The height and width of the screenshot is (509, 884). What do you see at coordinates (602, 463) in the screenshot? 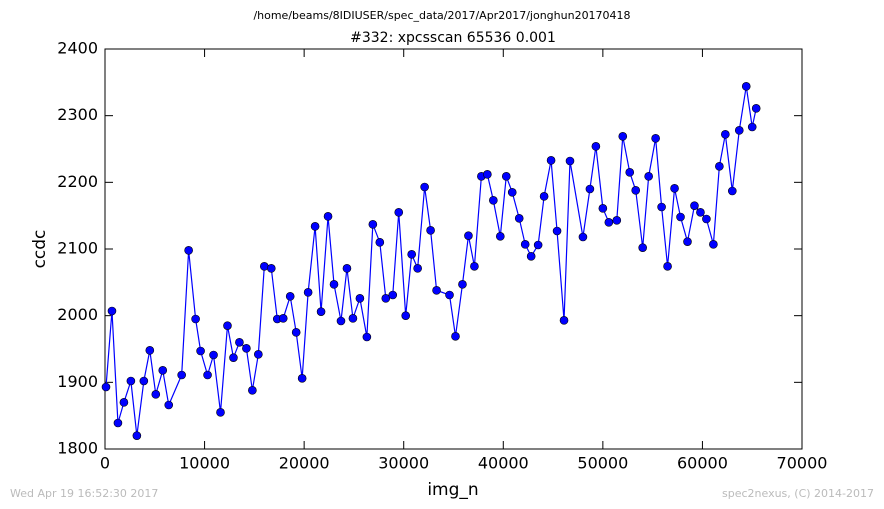
I see `x-tick-label: 50000` at bounding box center [602, 463].